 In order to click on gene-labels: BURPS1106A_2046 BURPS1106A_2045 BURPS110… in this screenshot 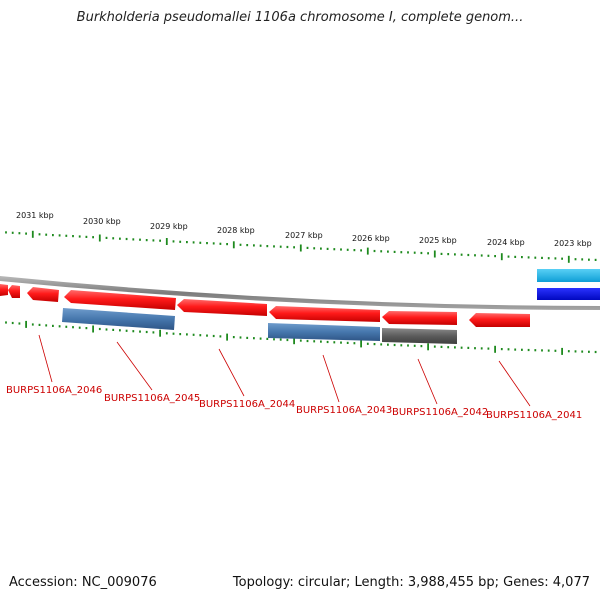, I will do `click(294, 403)`.